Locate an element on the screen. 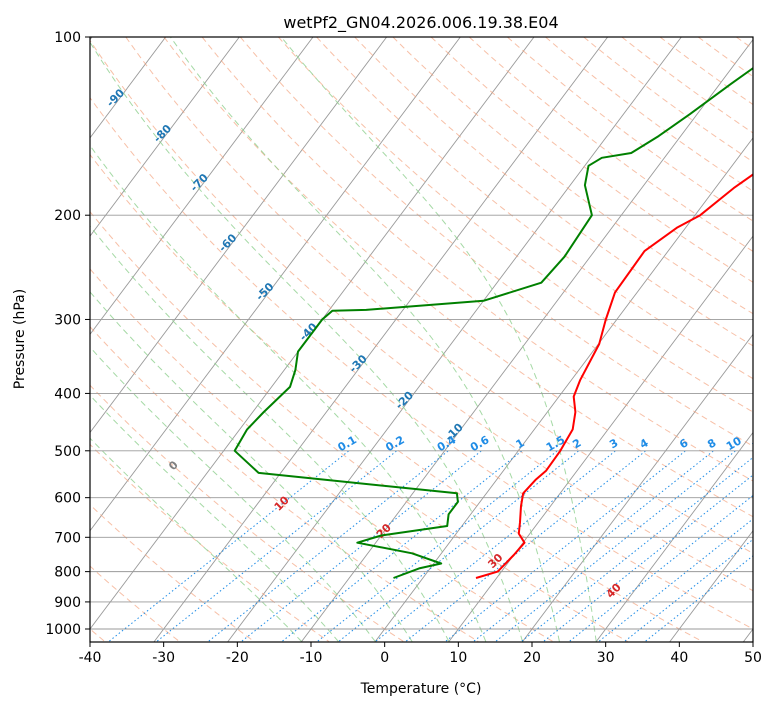  dry-adiabat-label: 30 is located at coordinates (495, 561).